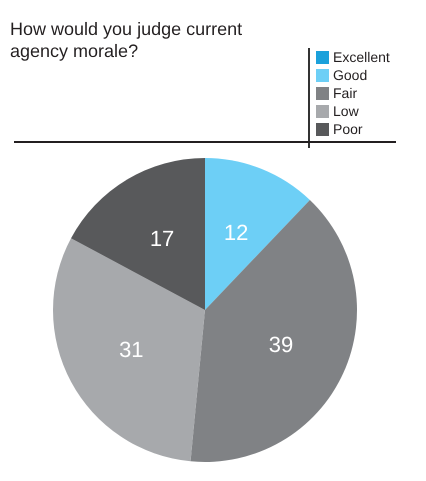 The image size is (426, 481). What do you see at coordinates (162, 238) in the screenshot?
I see `data-label: 17` at bounding box center [162, 238].